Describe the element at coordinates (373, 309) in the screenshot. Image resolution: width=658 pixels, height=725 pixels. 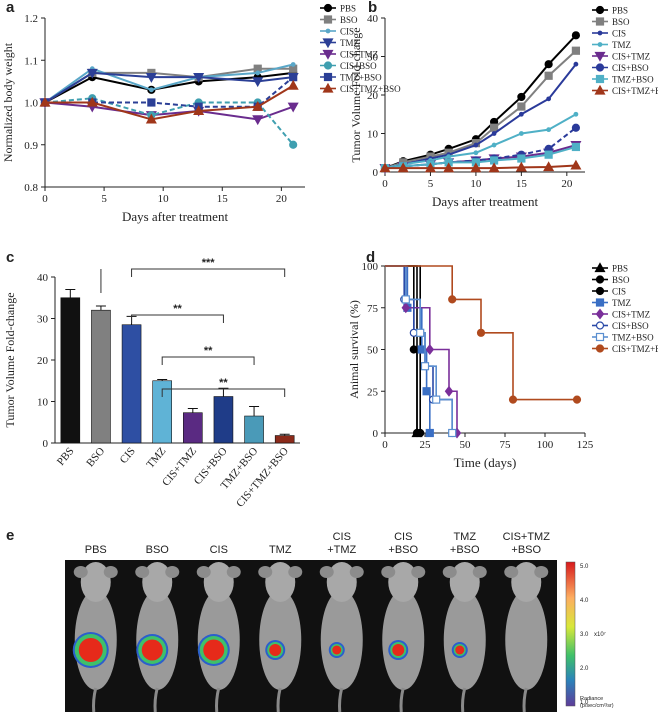
I see `y-tick-label: 75` at that location.